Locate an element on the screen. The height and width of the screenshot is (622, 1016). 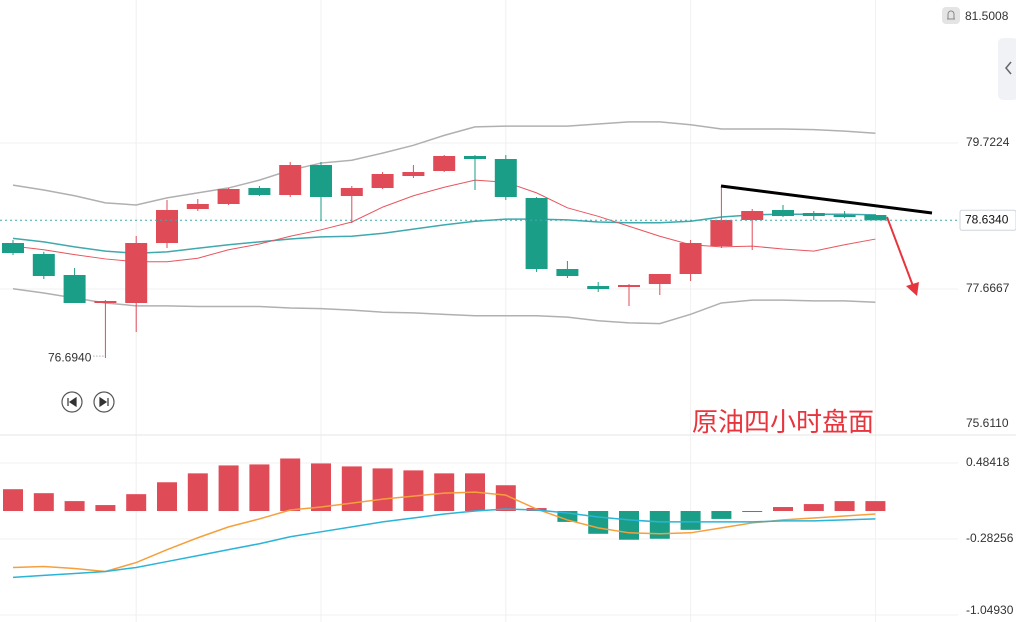
nav-prev is located at coordinates (72, 402).